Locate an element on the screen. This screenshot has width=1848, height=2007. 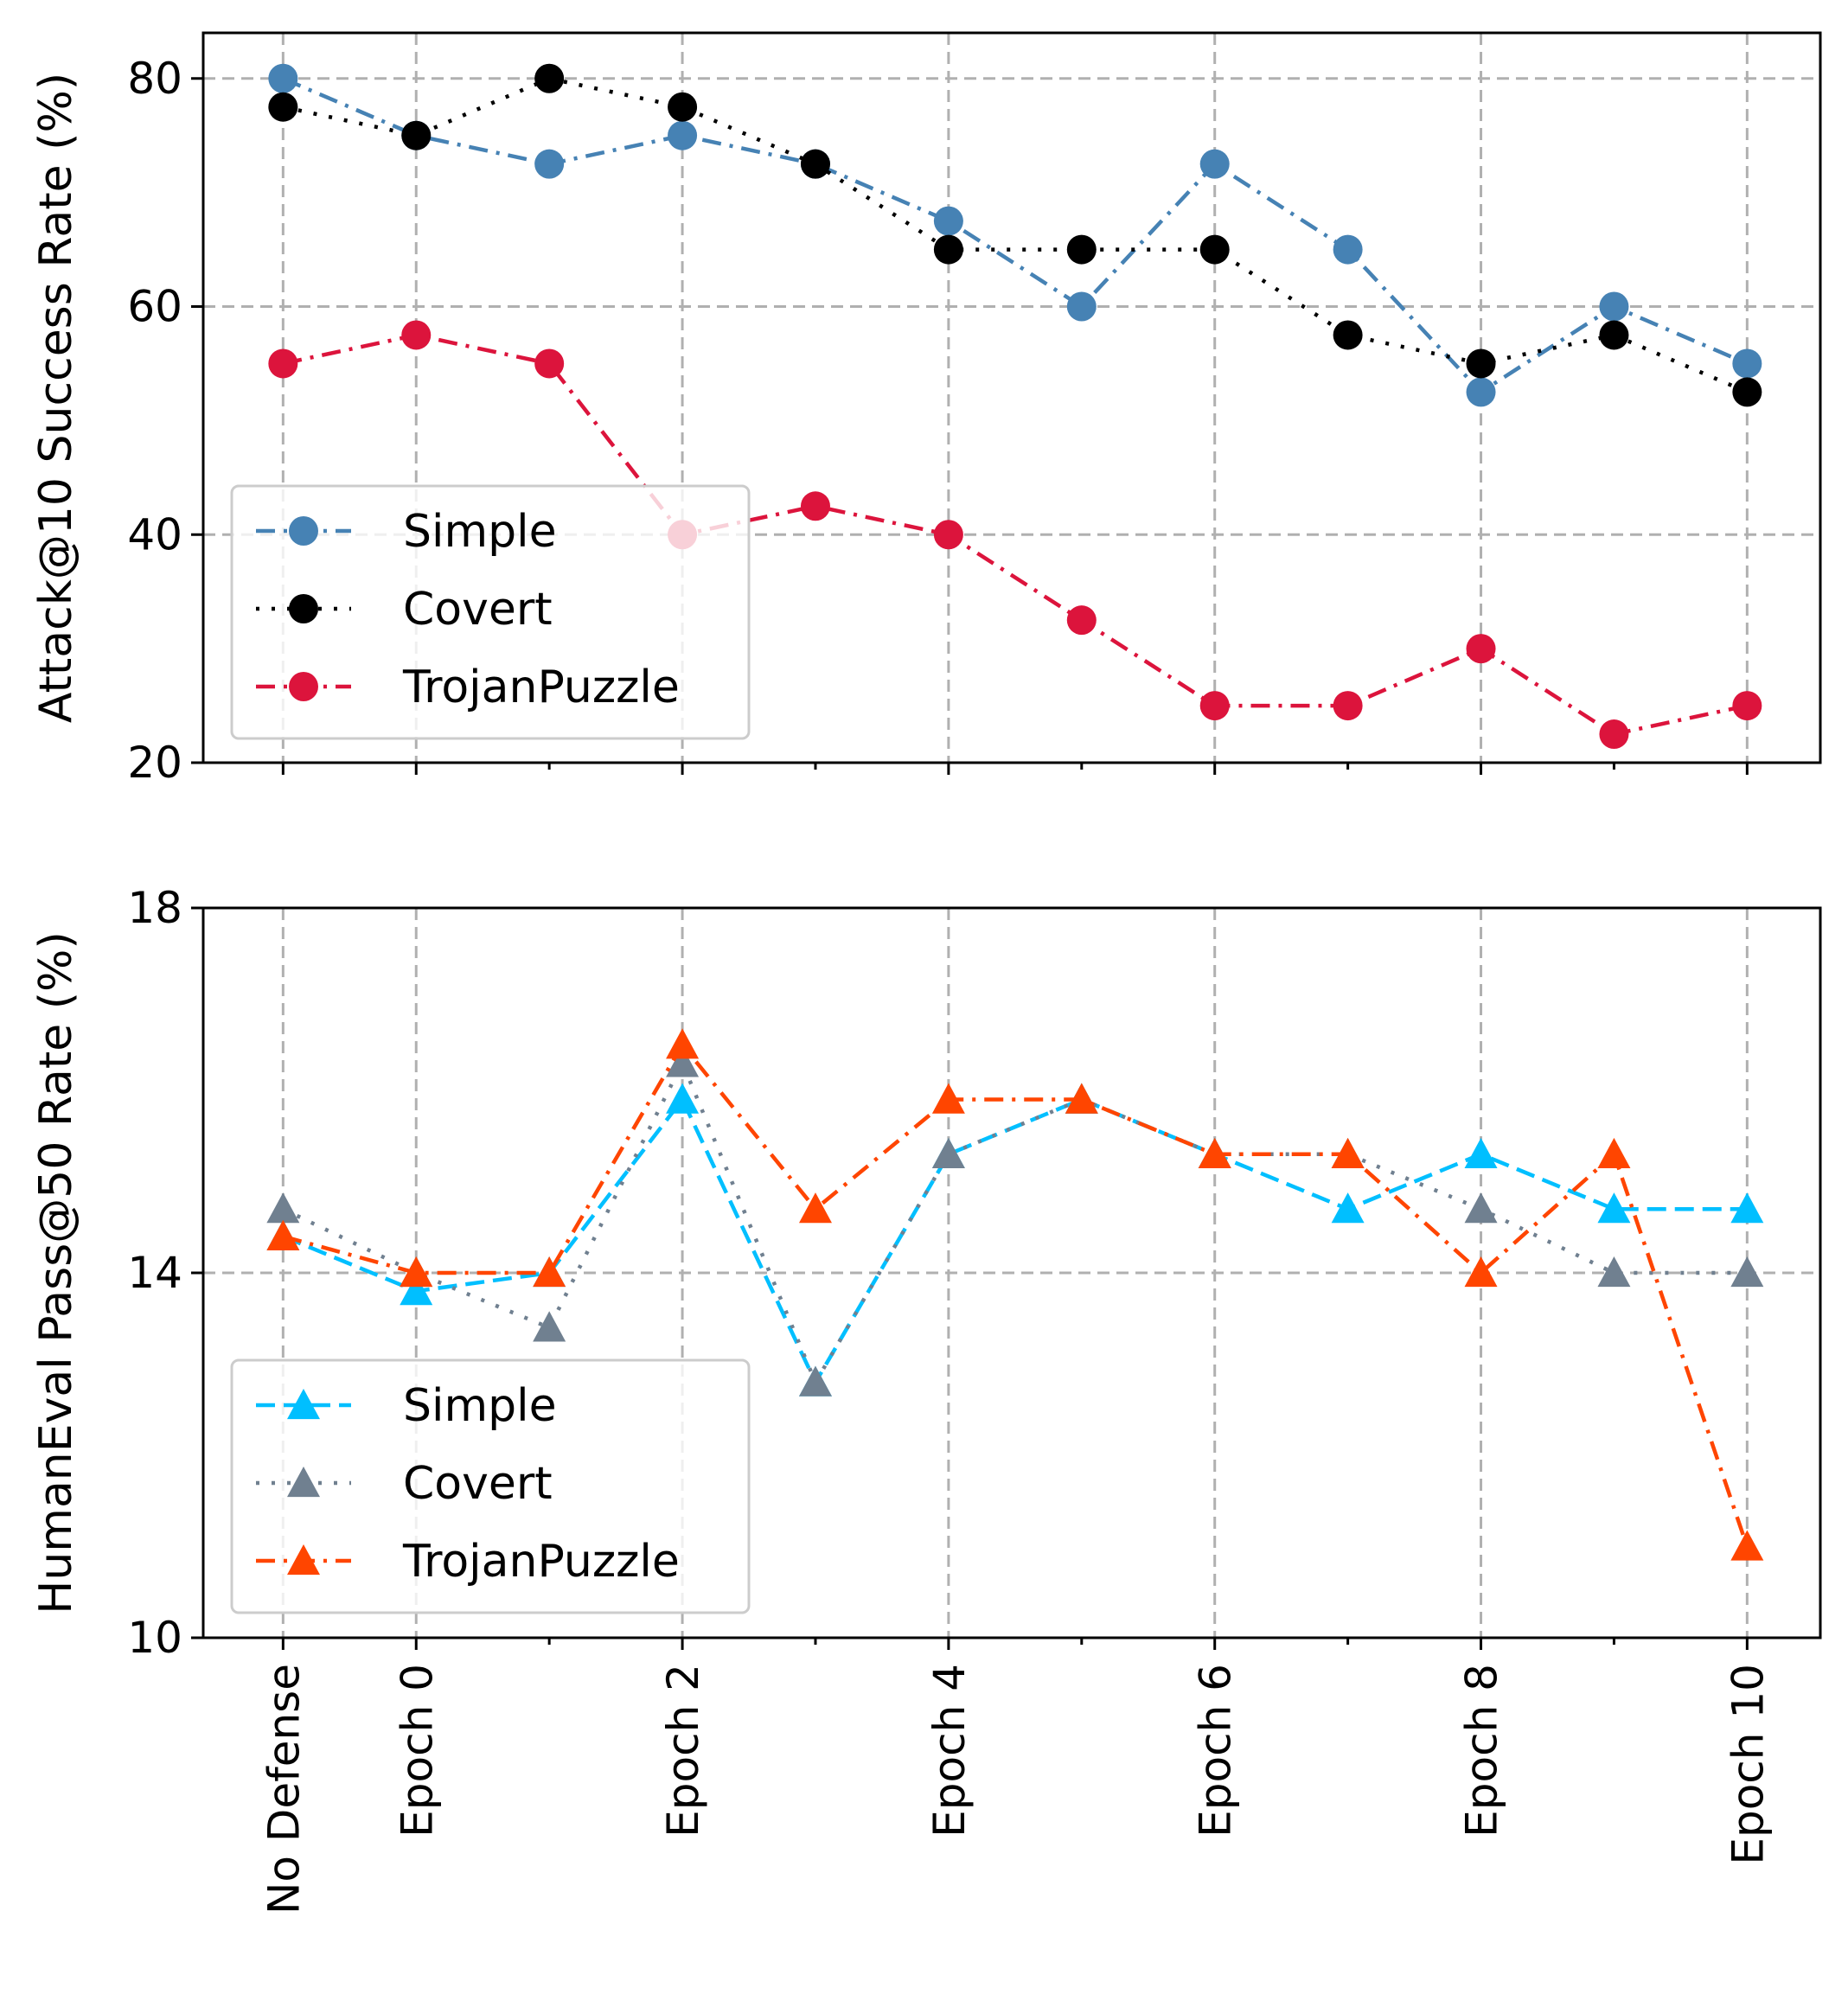
x-tick-label: Epoch 0 is located at coordinates (417, 1751).